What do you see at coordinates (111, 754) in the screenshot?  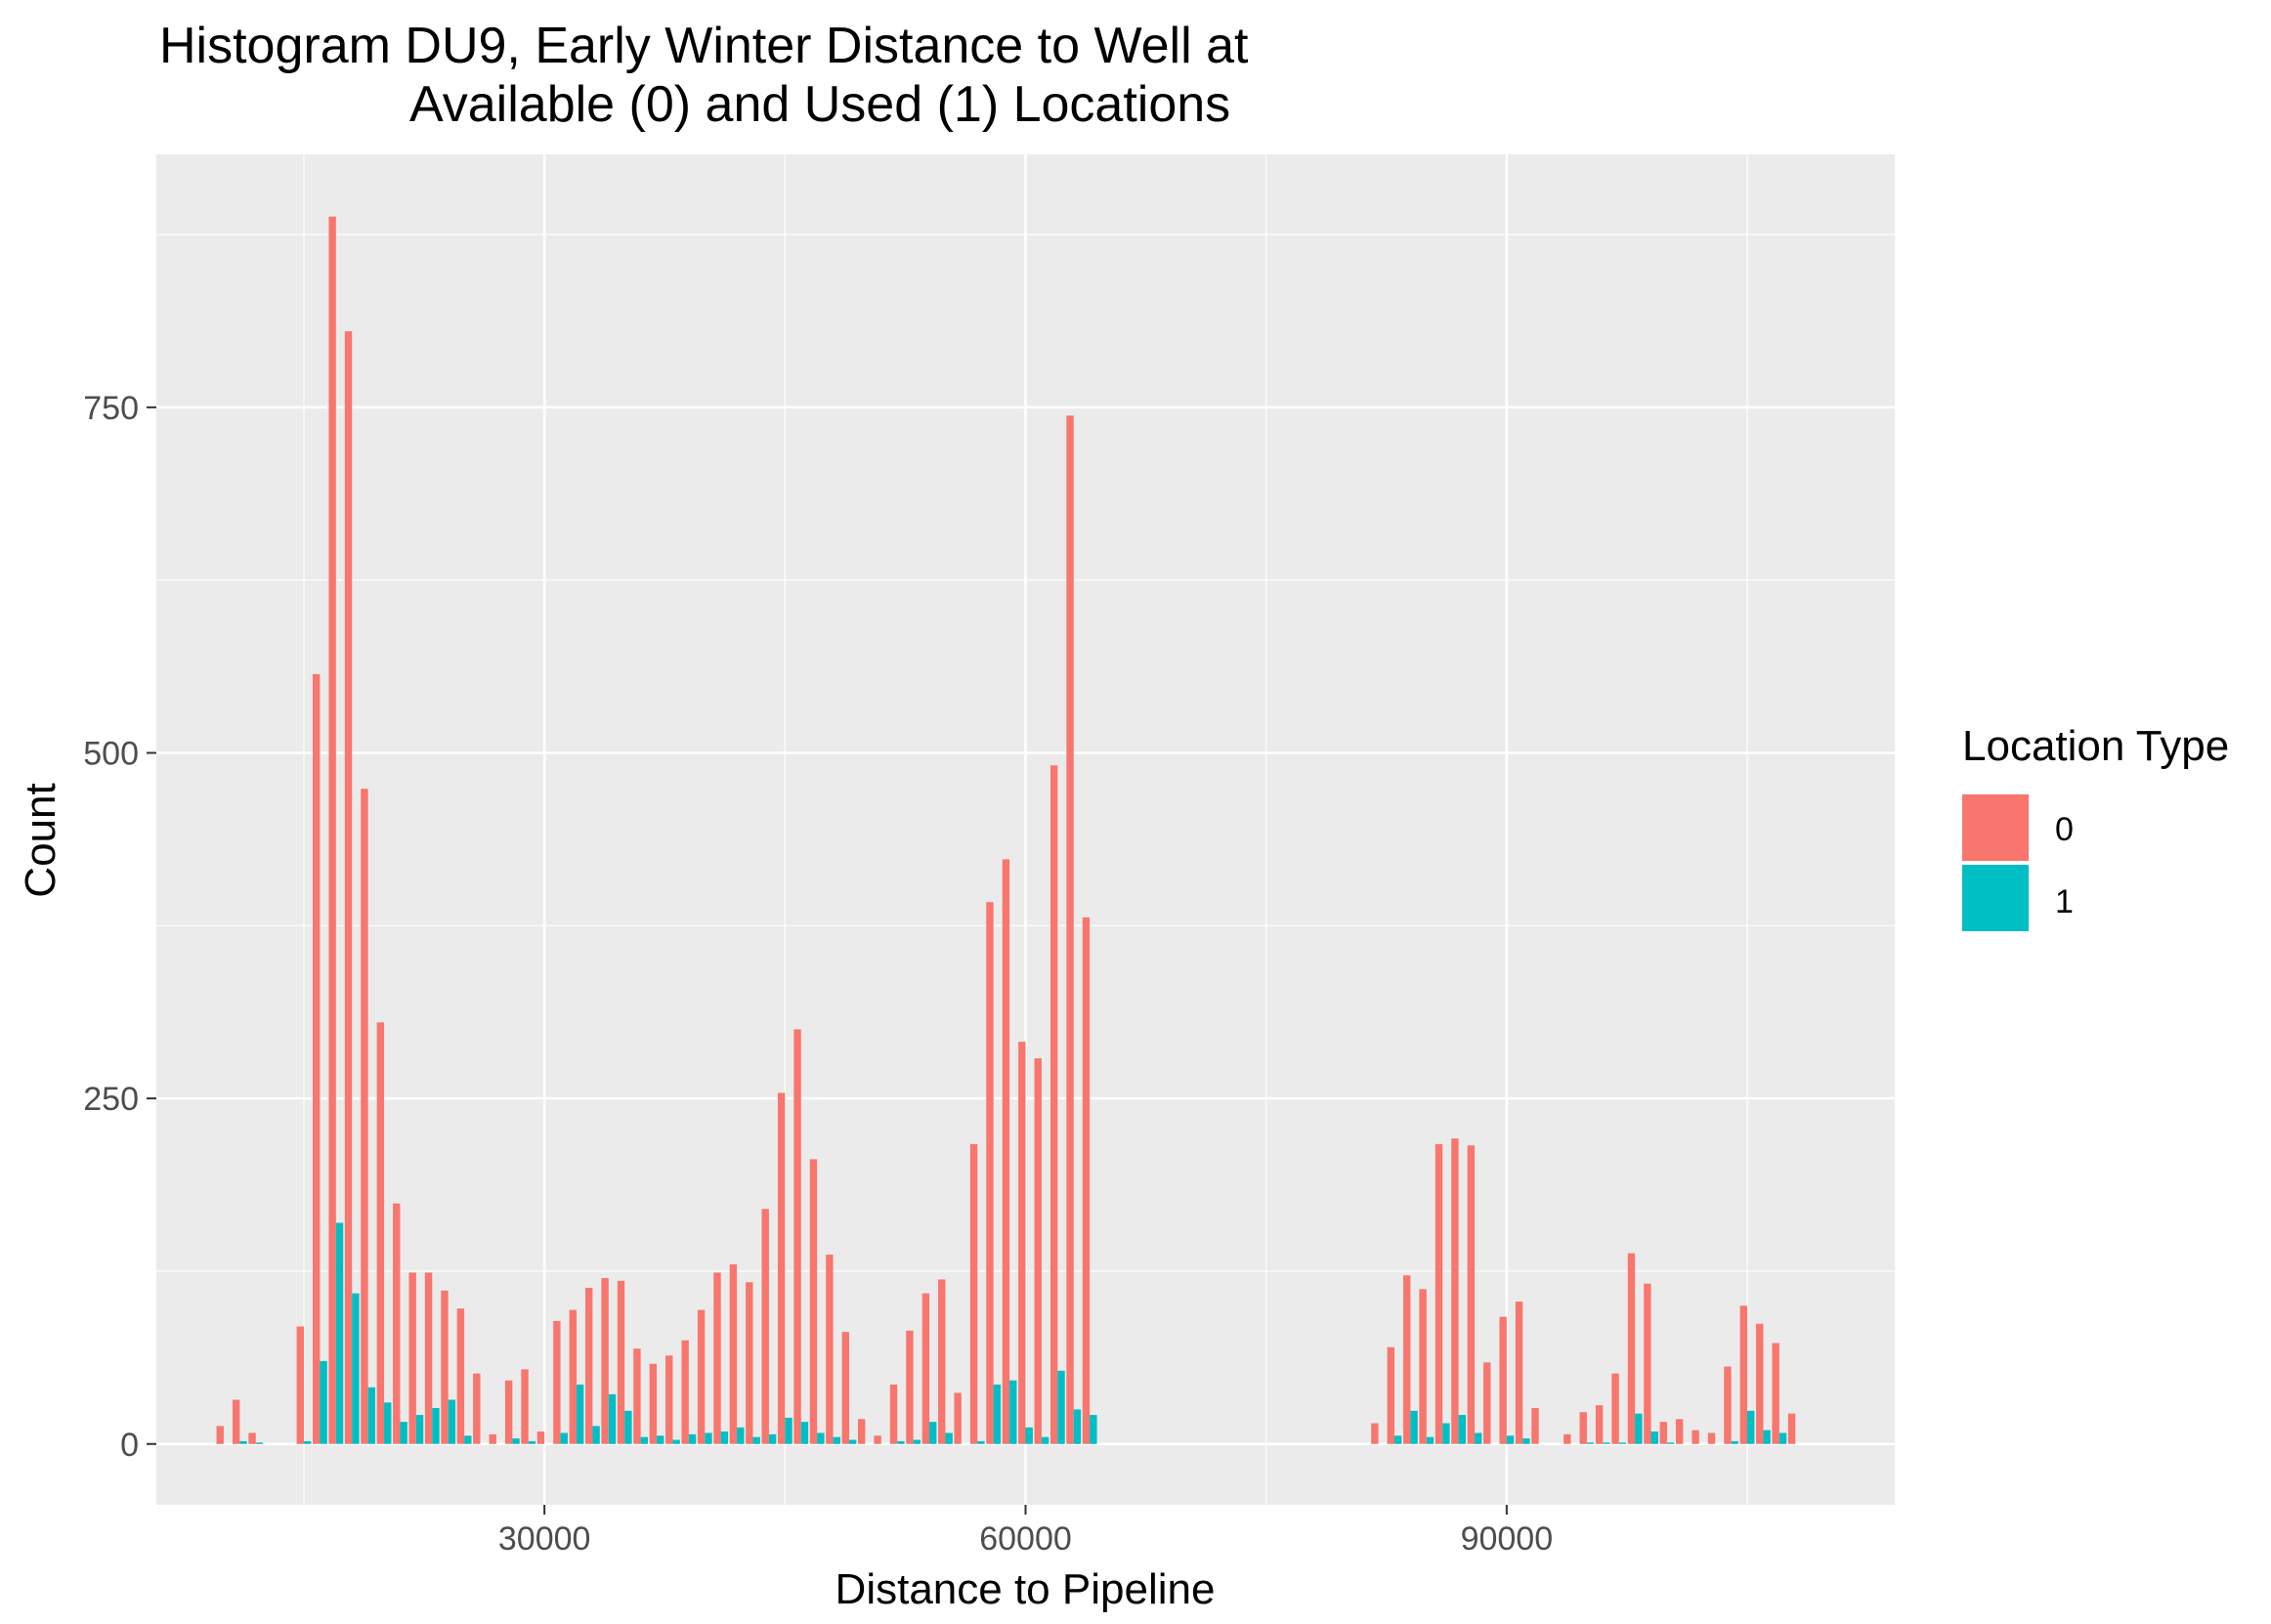 I see `y-tick-label: 500` at bounding box center [111, 754].